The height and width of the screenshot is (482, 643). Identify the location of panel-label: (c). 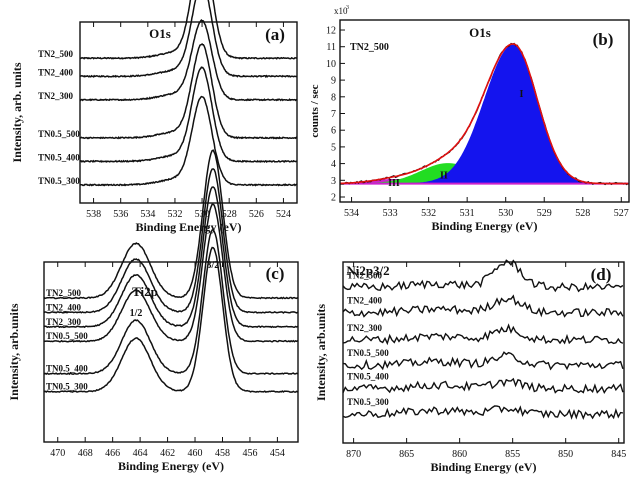
(275, 273).